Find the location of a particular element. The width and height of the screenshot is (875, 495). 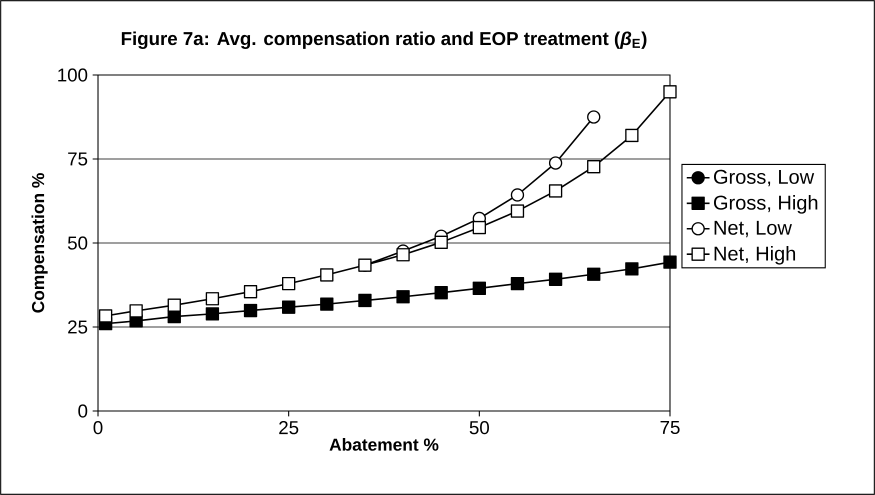

legend-label: Net, High is located at coordinates (755, 255).